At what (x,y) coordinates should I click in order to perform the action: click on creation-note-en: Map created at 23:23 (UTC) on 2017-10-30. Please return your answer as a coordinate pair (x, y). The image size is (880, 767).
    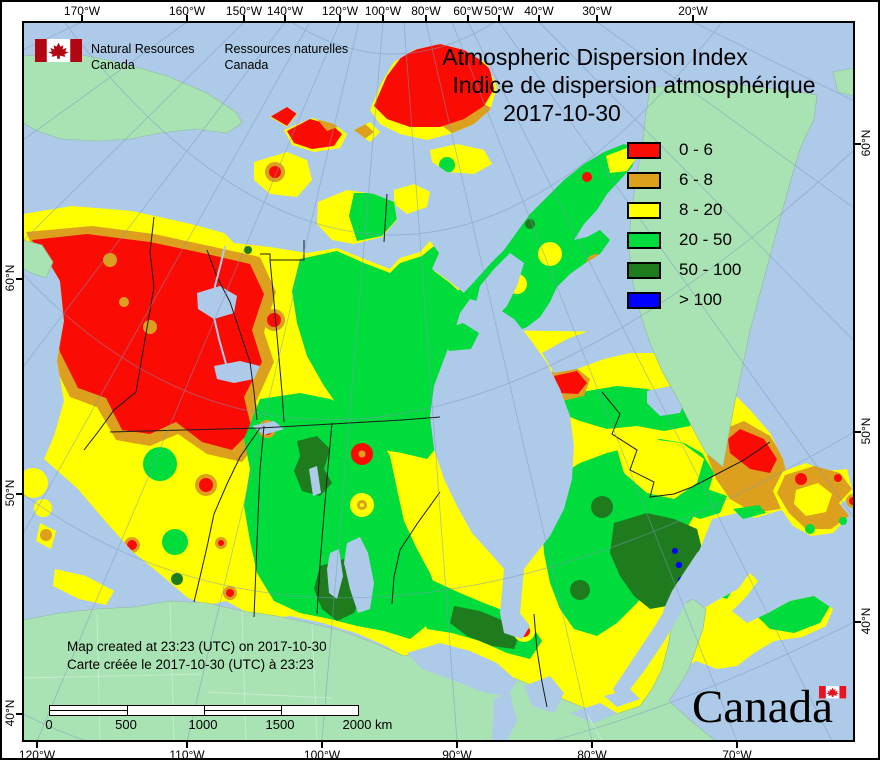
    Looking at the image, I should click on (197, 646).